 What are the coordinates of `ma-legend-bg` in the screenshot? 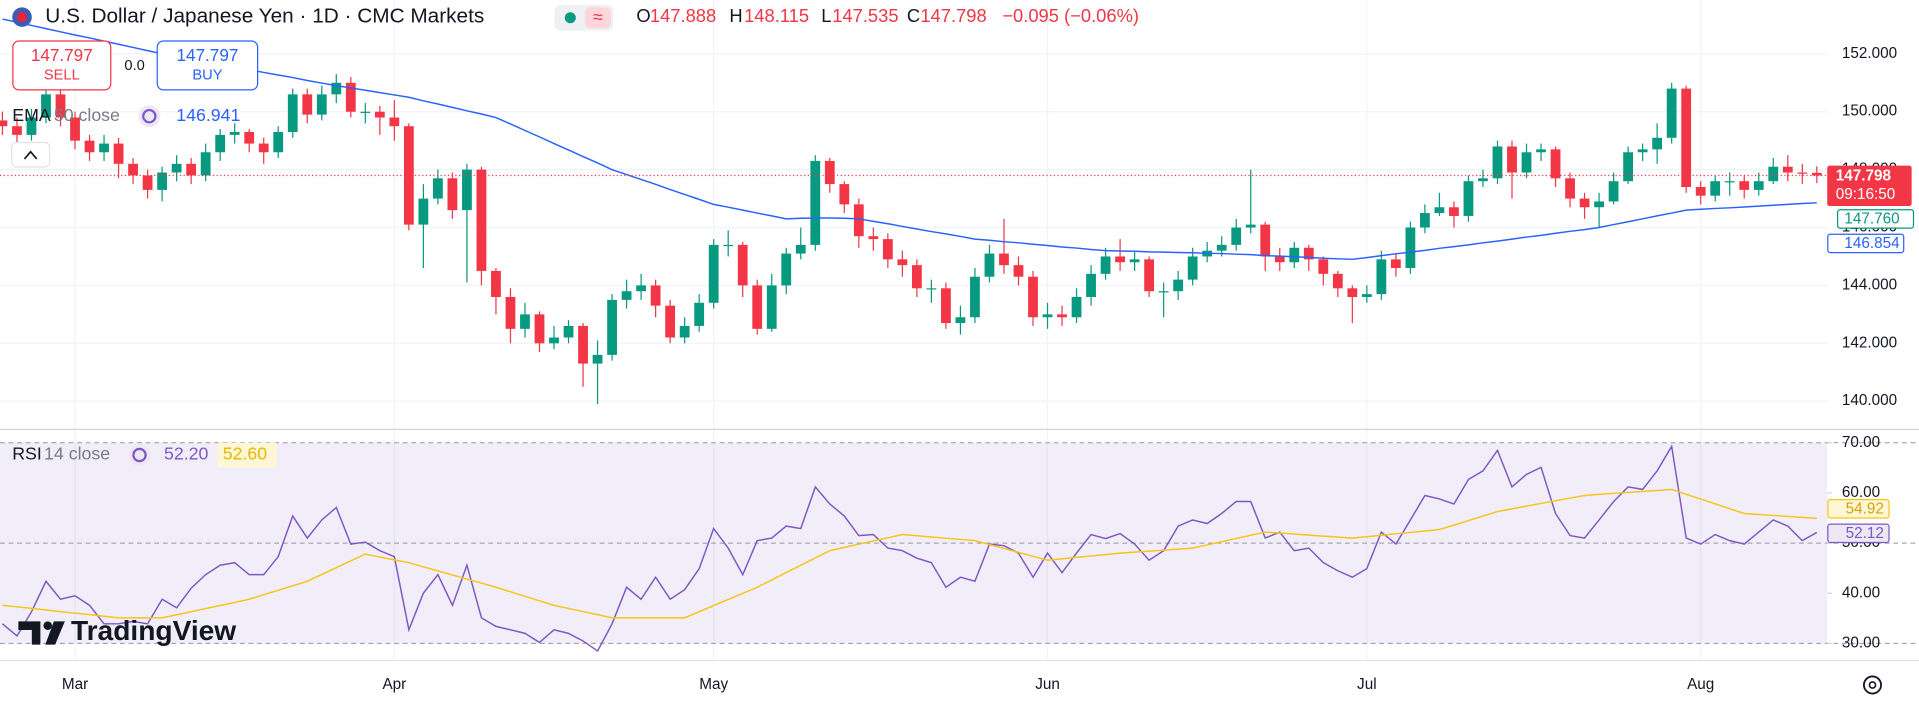 It's located at (247, 455).